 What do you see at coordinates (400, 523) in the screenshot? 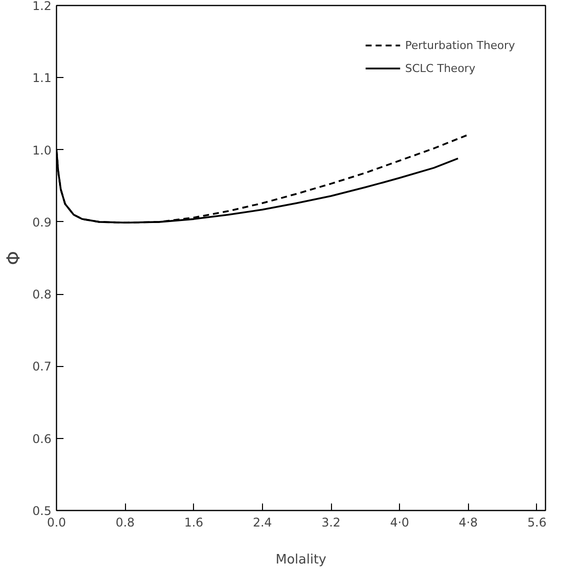
I see `x-tick-label: 4·0` at bounding box center [400, 523].